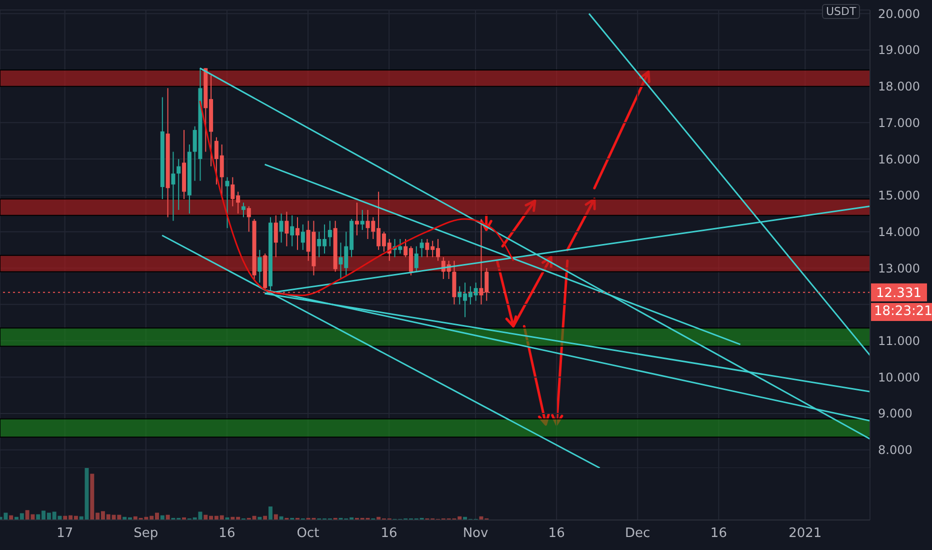 The width and height of the screenshot is (932, 550). Describe the element at coordinates (901, 312) in the screenshot. I see `text: 18:23:21` at that location.